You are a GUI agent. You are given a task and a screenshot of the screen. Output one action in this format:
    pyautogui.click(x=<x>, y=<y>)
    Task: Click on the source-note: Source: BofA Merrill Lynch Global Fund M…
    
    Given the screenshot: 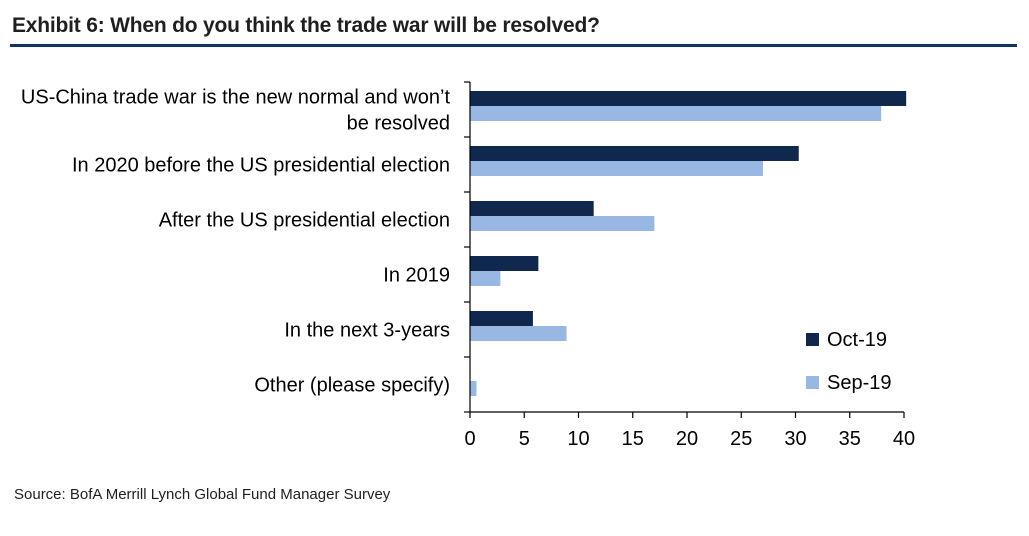 What is the action you would take?
    pyautogui.click(x=202, y=494)
    